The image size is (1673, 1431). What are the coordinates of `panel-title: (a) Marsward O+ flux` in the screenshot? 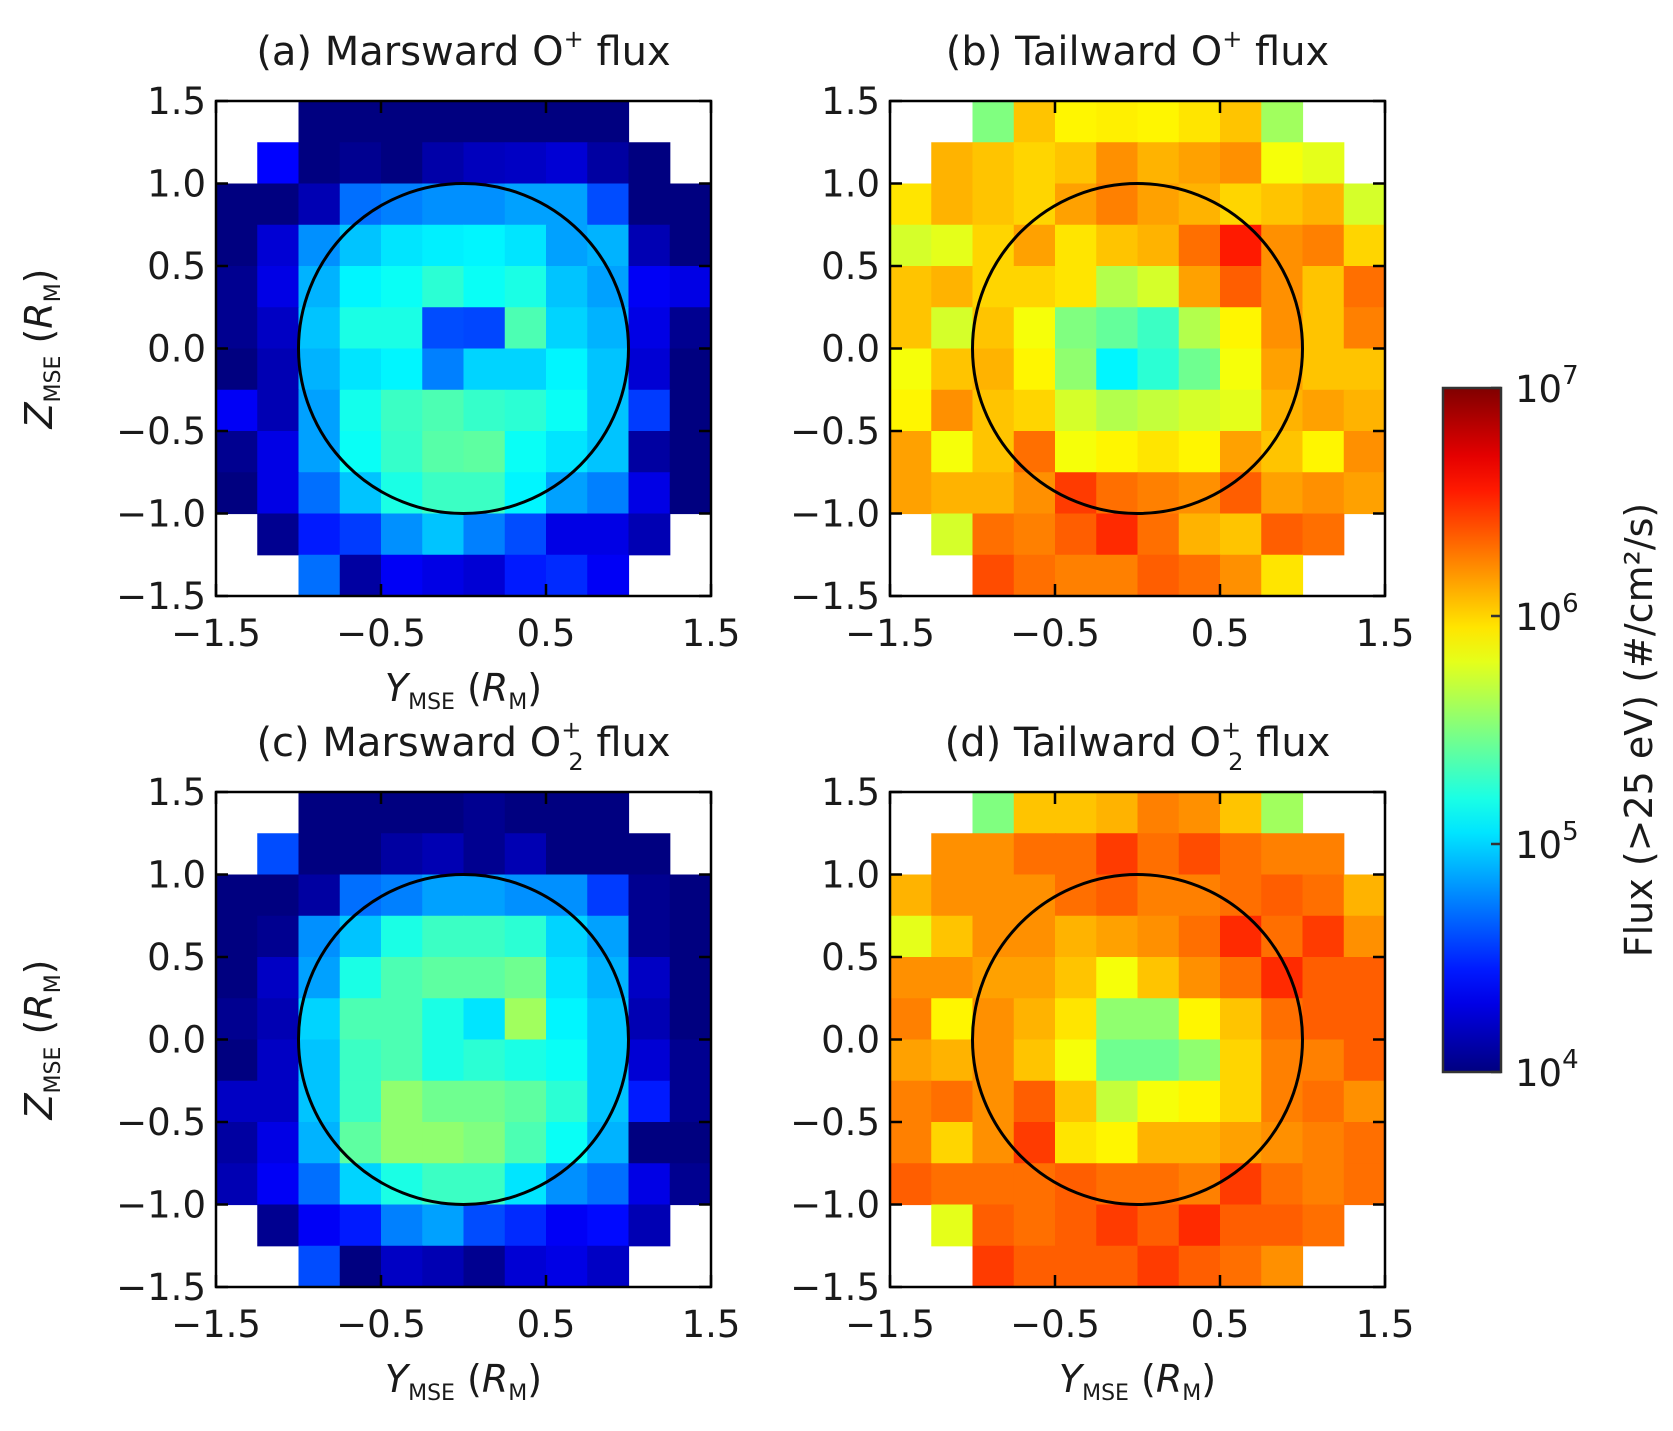 It's located at (463, 50).